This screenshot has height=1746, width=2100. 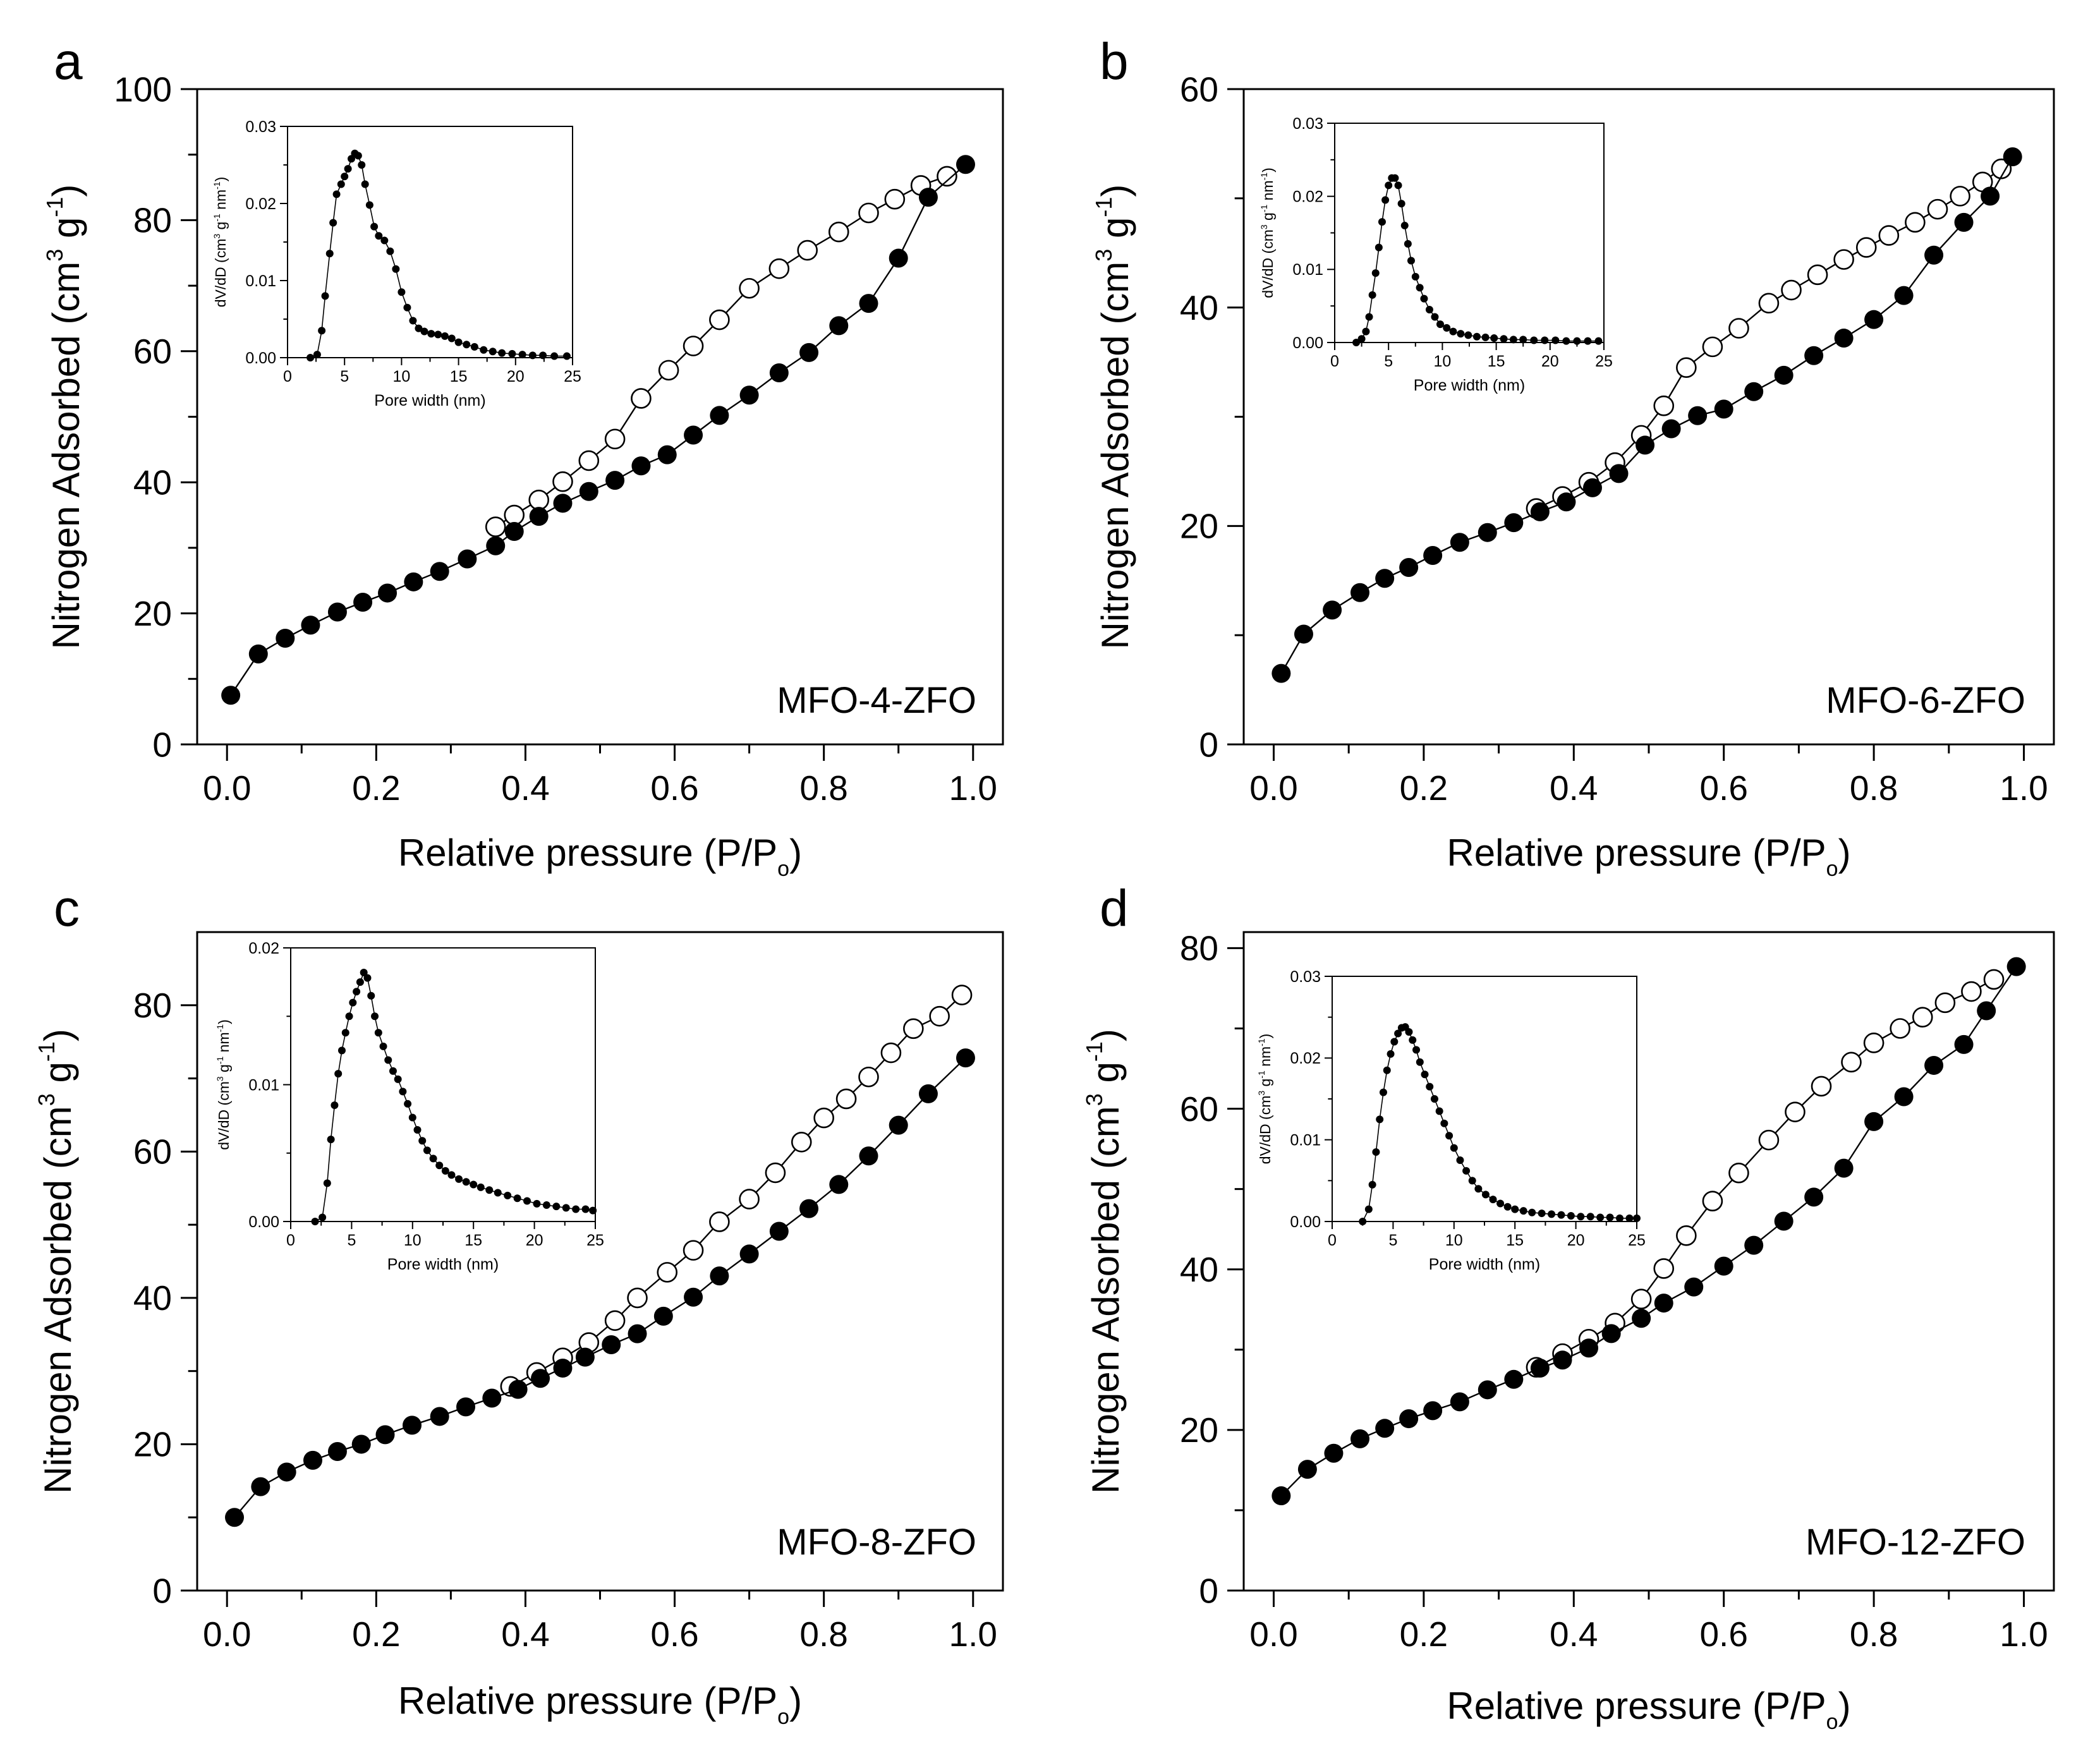 I want to click on sample-label: MFO-4-ZFO, so click(x=876, y=700).